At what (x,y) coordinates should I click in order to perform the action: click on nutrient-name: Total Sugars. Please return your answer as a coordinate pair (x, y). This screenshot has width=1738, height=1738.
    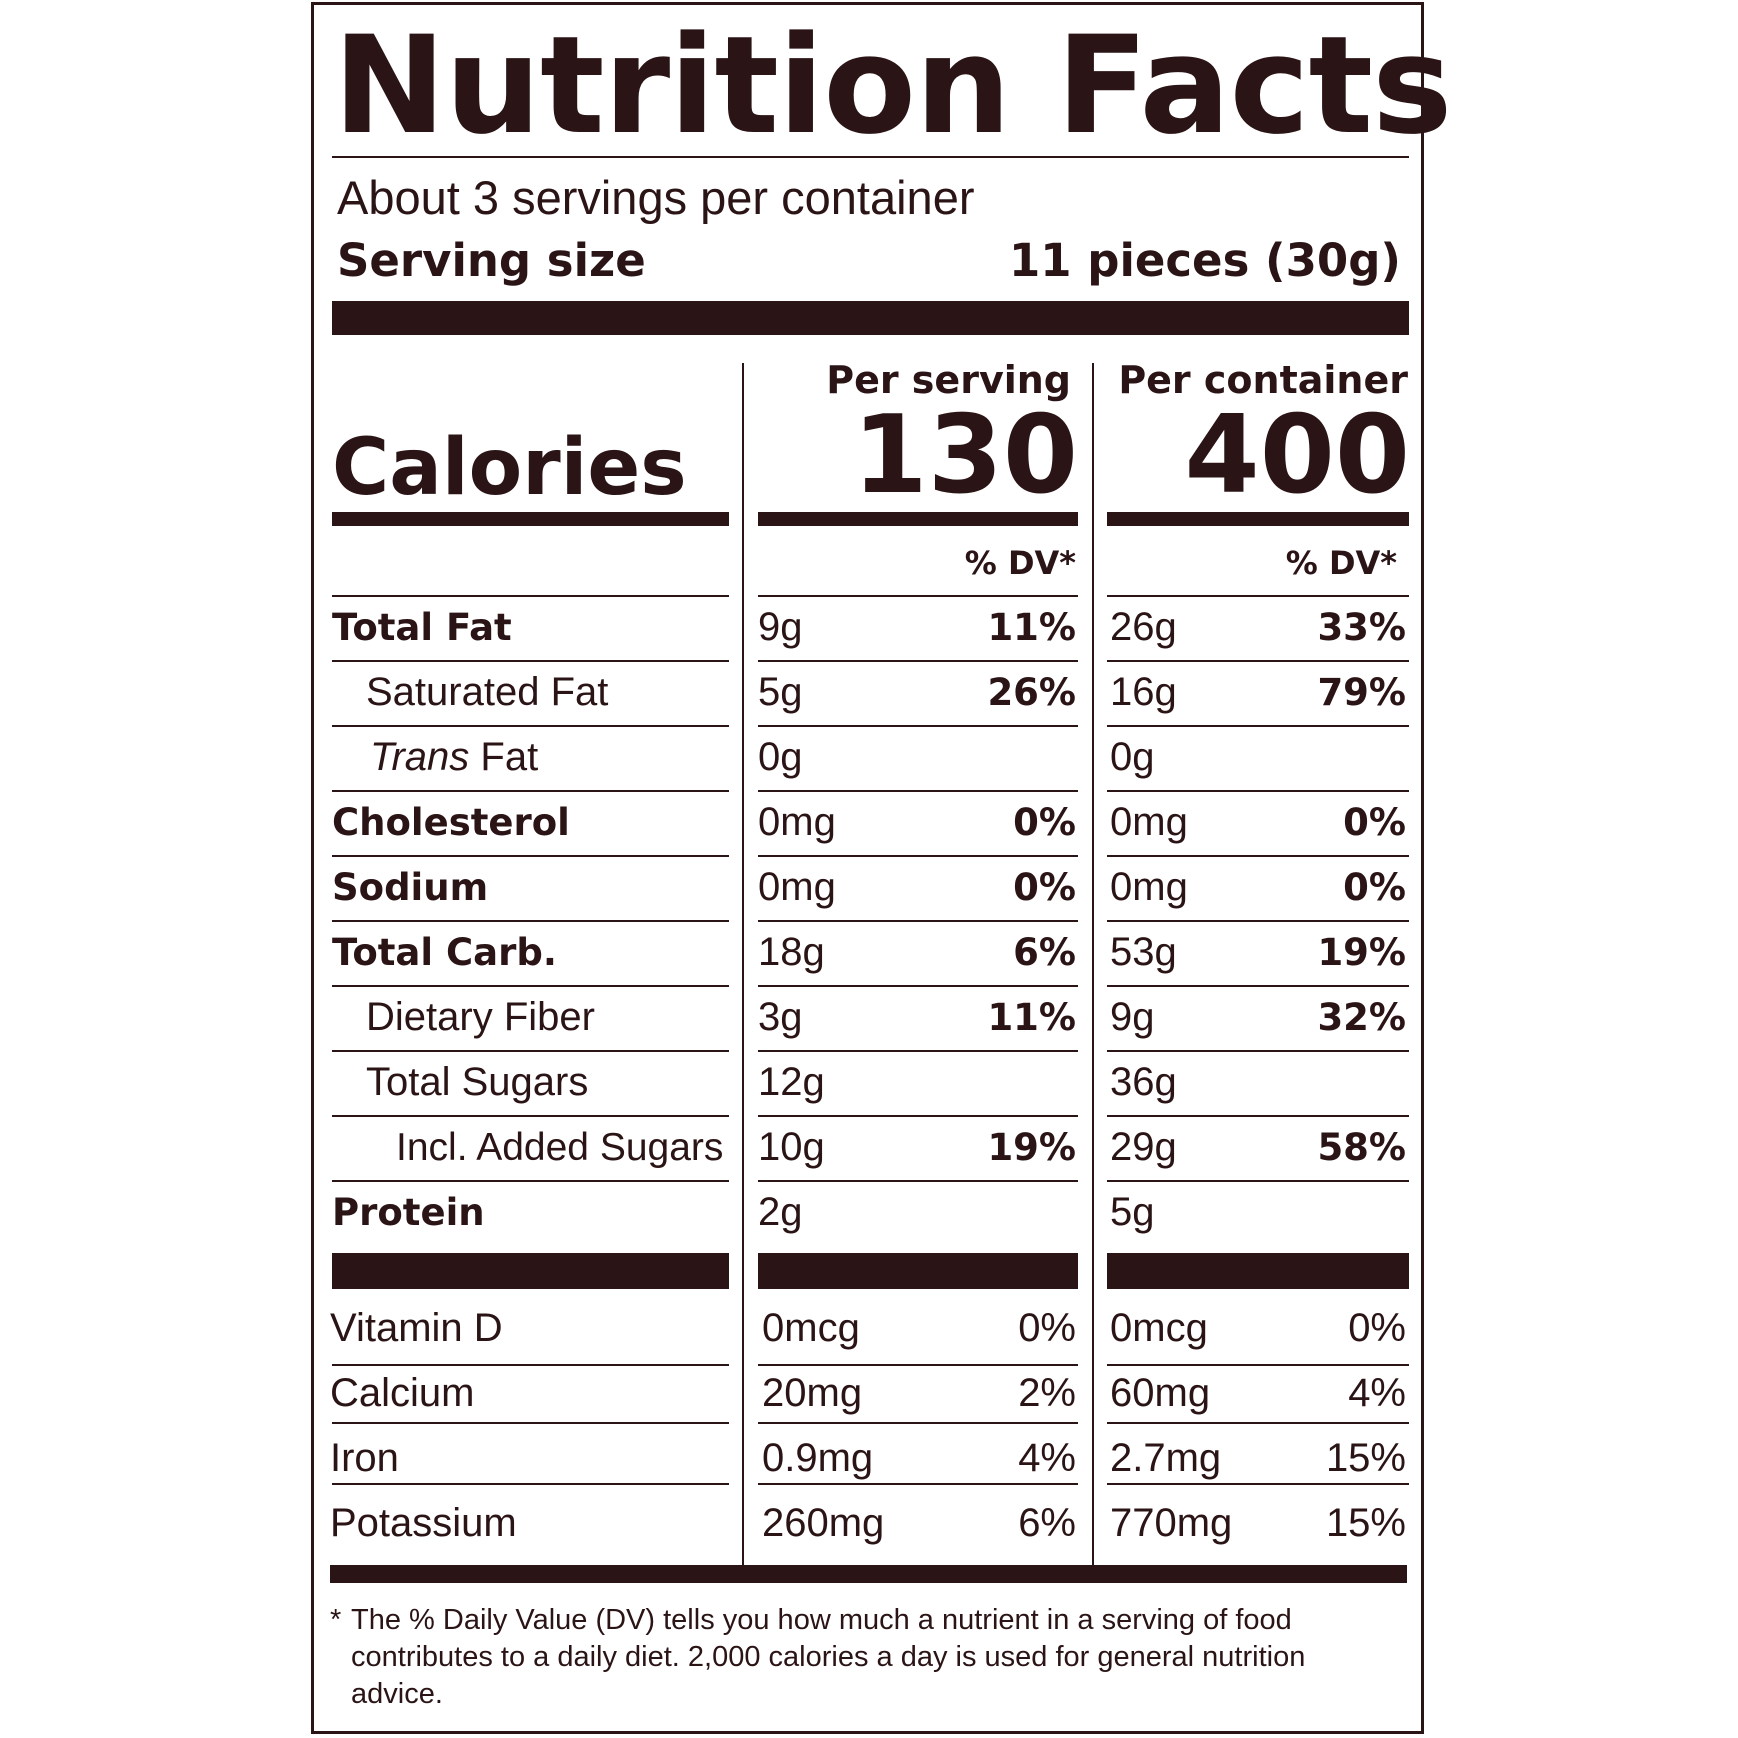
    Looking at the image, I should click on (477, 1082).